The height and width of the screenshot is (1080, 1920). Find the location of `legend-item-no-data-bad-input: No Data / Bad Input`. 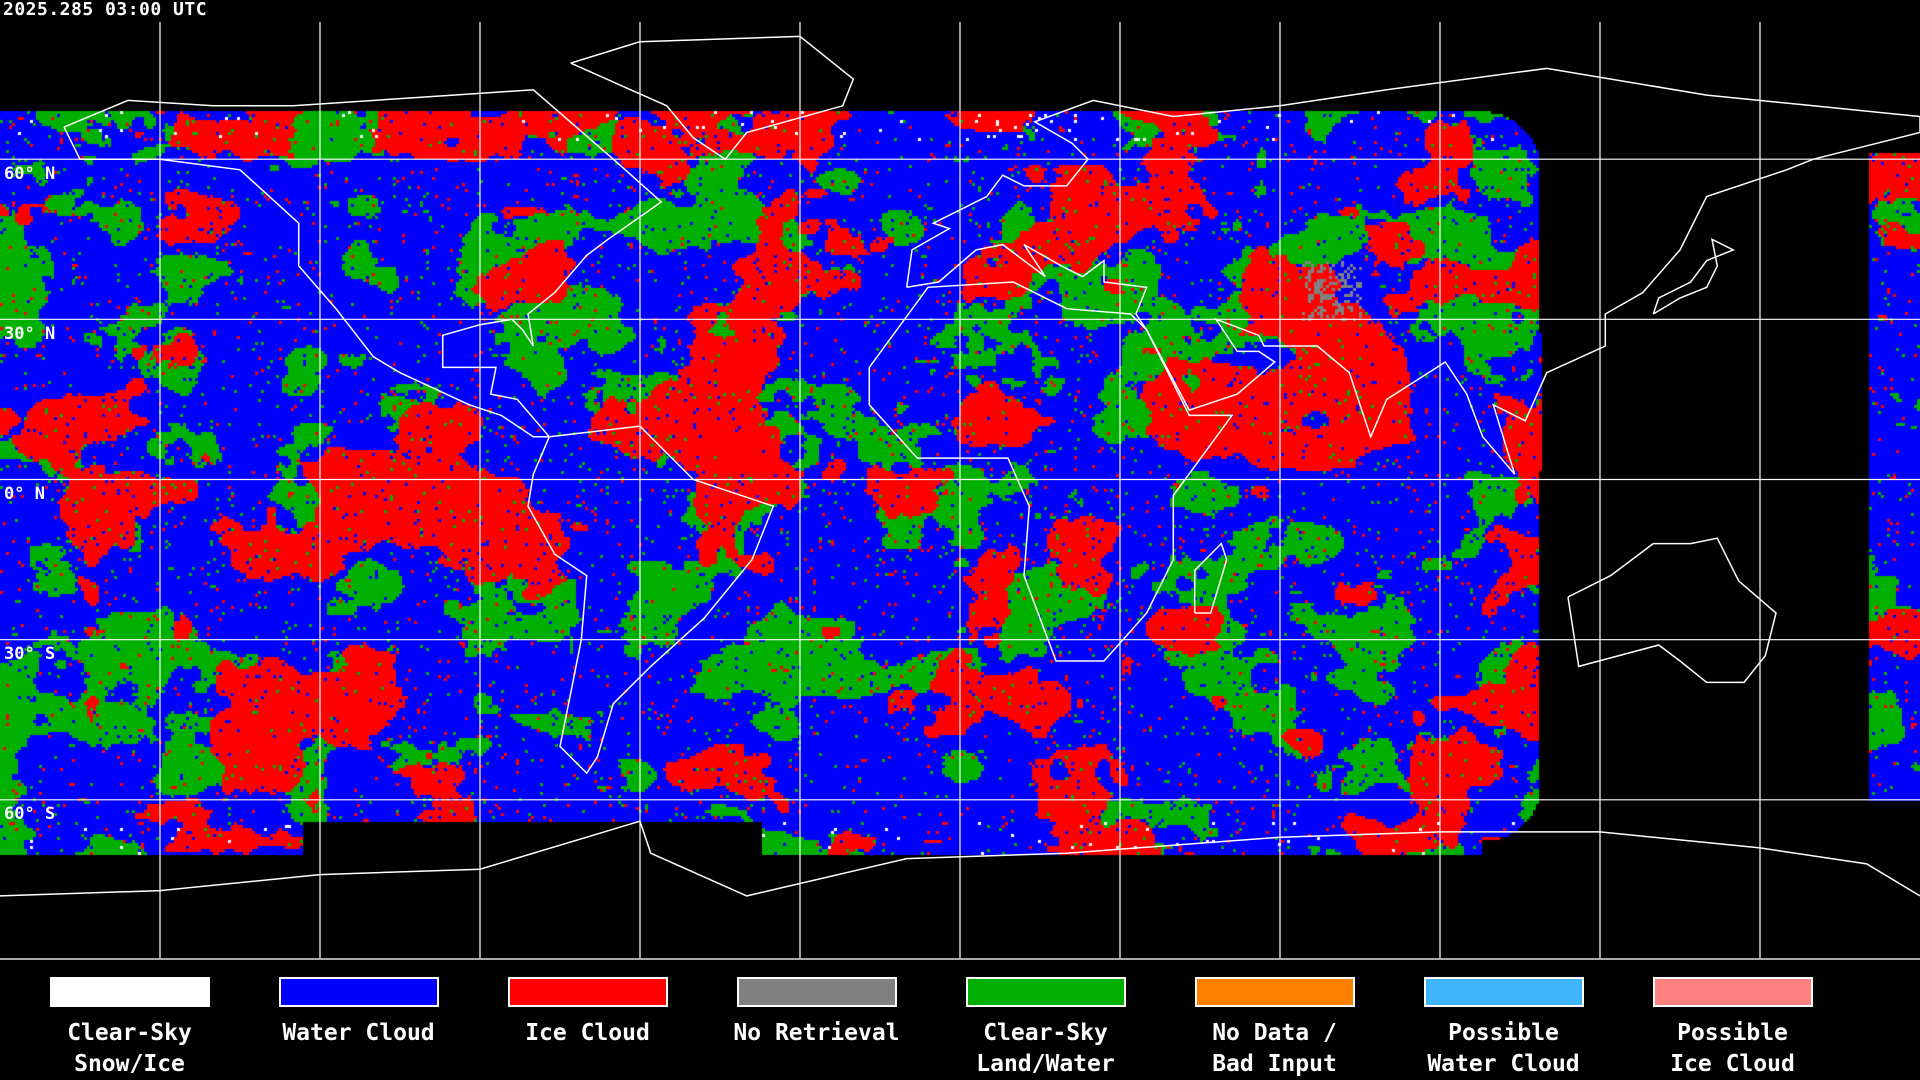

legend-item-no-data-bad-input: No Data / Bad Input is located at coordinates (1274, 1028).